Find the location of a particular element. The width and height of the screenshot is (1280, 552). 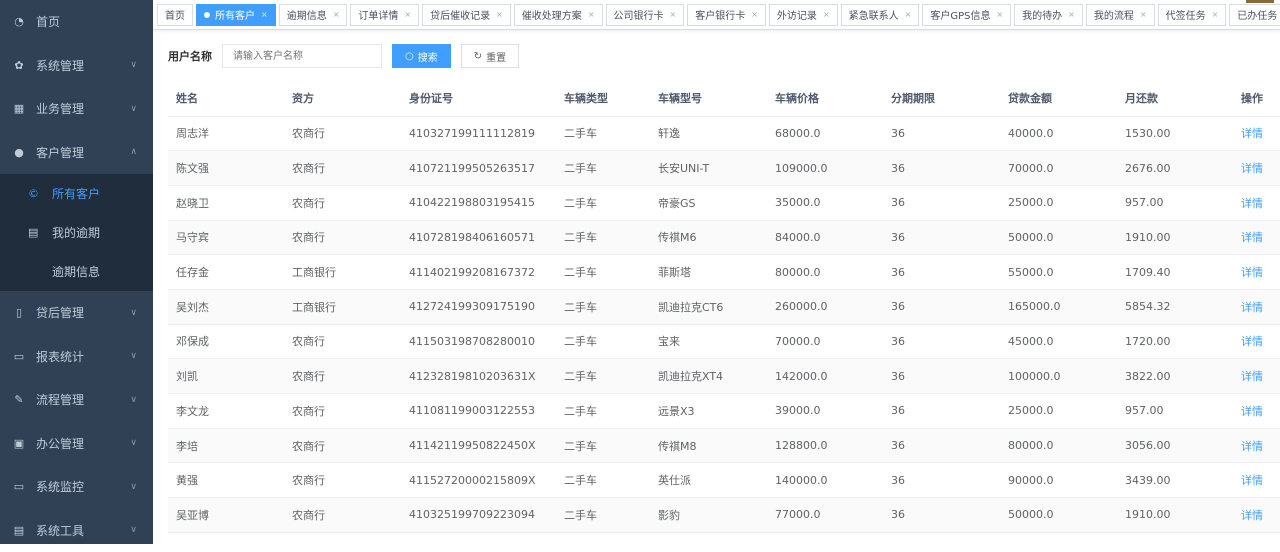

avatar is located at coordinates (1260, 1).